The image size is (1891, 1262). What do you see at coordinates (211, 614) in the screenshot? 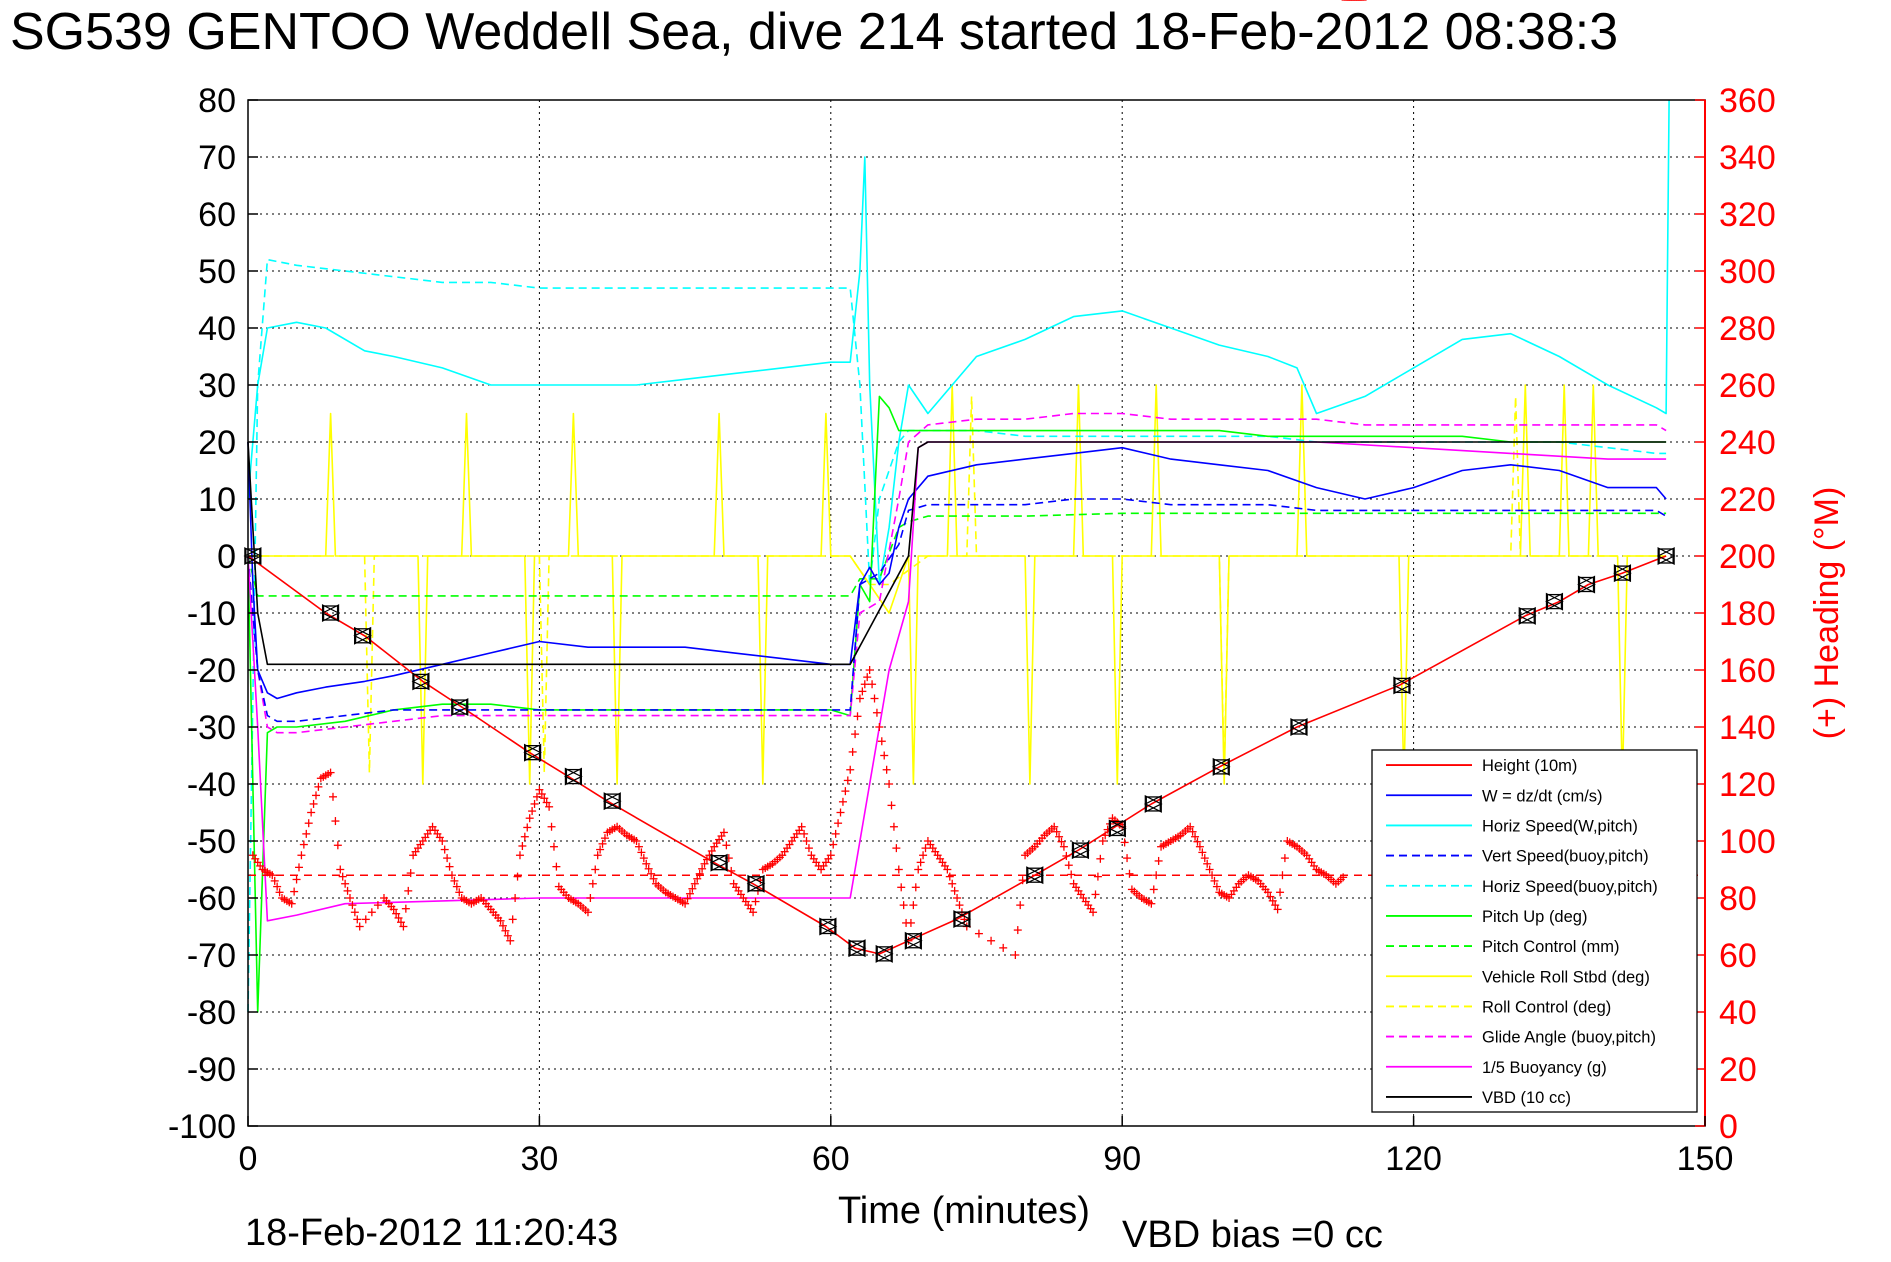
I see `left-tick-label: -10` at bounding box center [211, 614].